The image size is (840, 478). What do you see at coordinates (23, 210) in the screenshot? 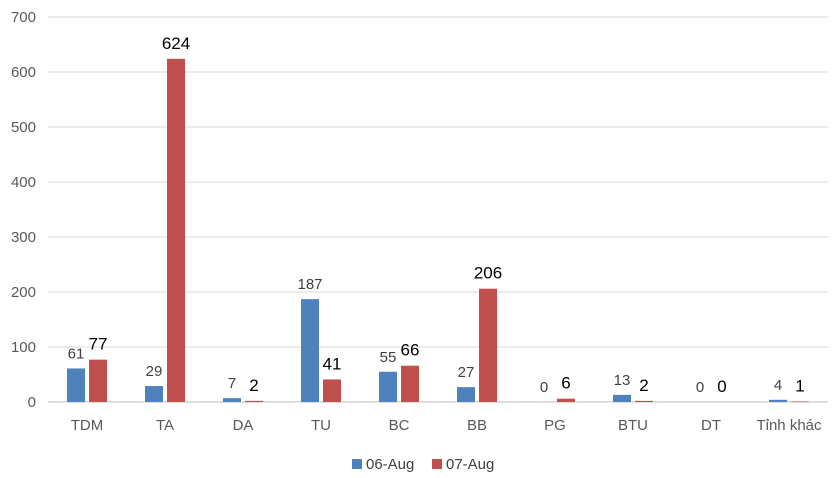
I see `y-axis: 0 100 200 300 400 500 600 700` at bounding box center [23, 210].